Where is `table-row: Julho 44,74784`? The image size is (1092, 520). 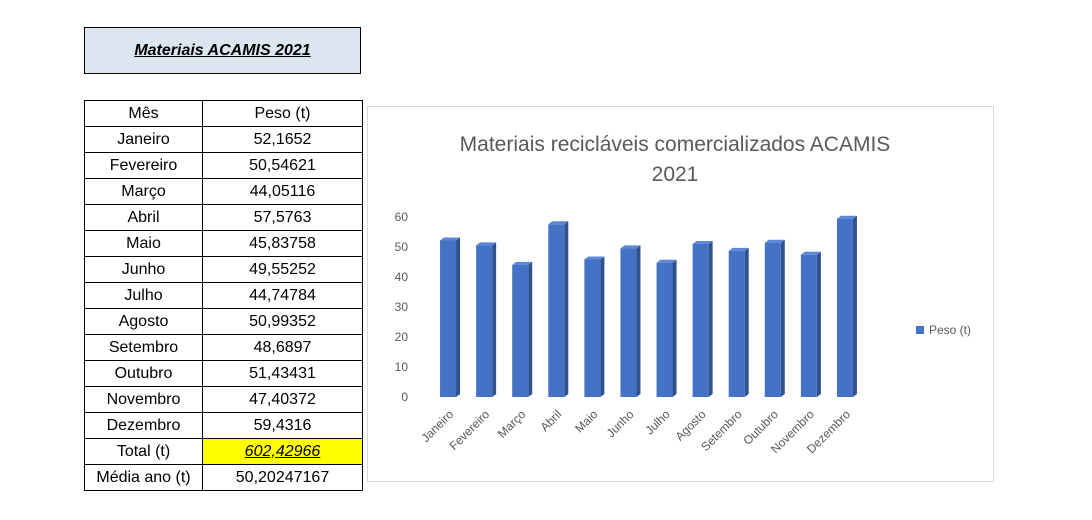
table-row: Julho 44,74784 is located at coordinates (223, 295).